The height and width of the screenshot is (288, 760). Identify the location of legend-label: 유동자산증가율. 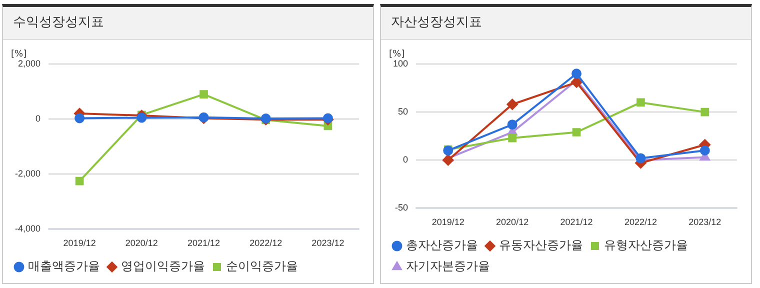
(541, 245).